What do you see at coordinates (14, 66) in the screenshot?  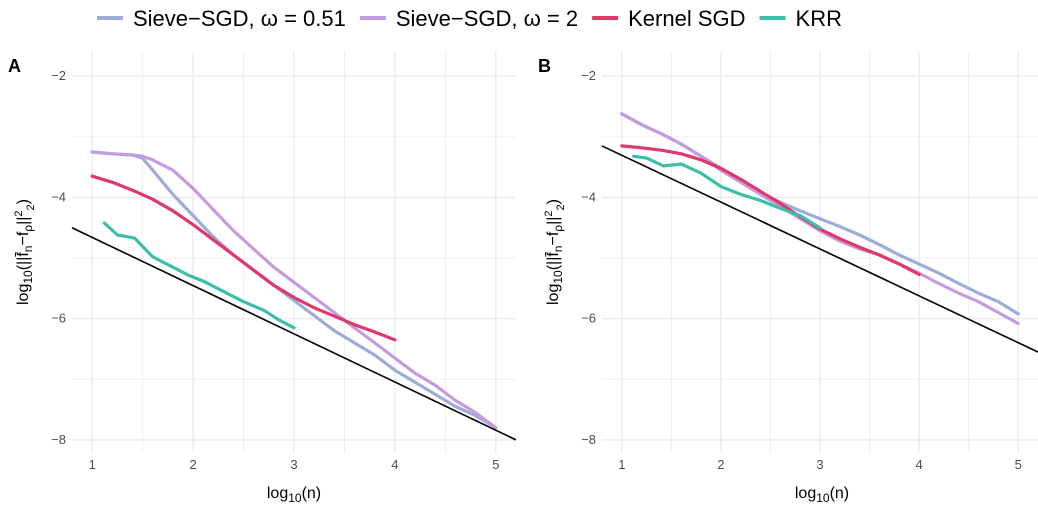 I see `panel-label: A` at bounding box center [14, 66].